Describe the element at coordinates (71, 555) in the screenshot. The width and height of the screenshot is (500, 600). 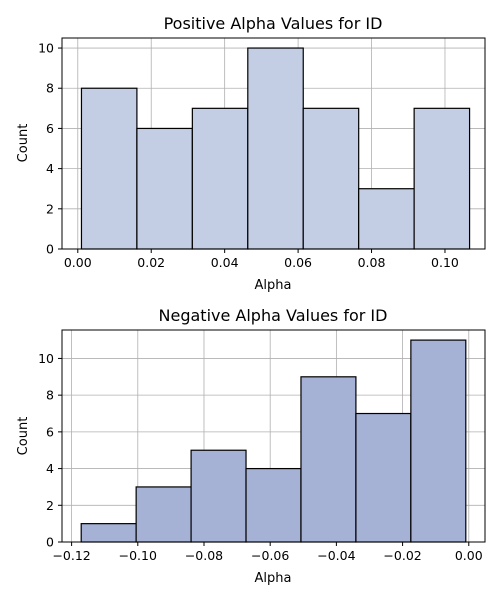
I see `x-tick-label: −0.12` at that location.